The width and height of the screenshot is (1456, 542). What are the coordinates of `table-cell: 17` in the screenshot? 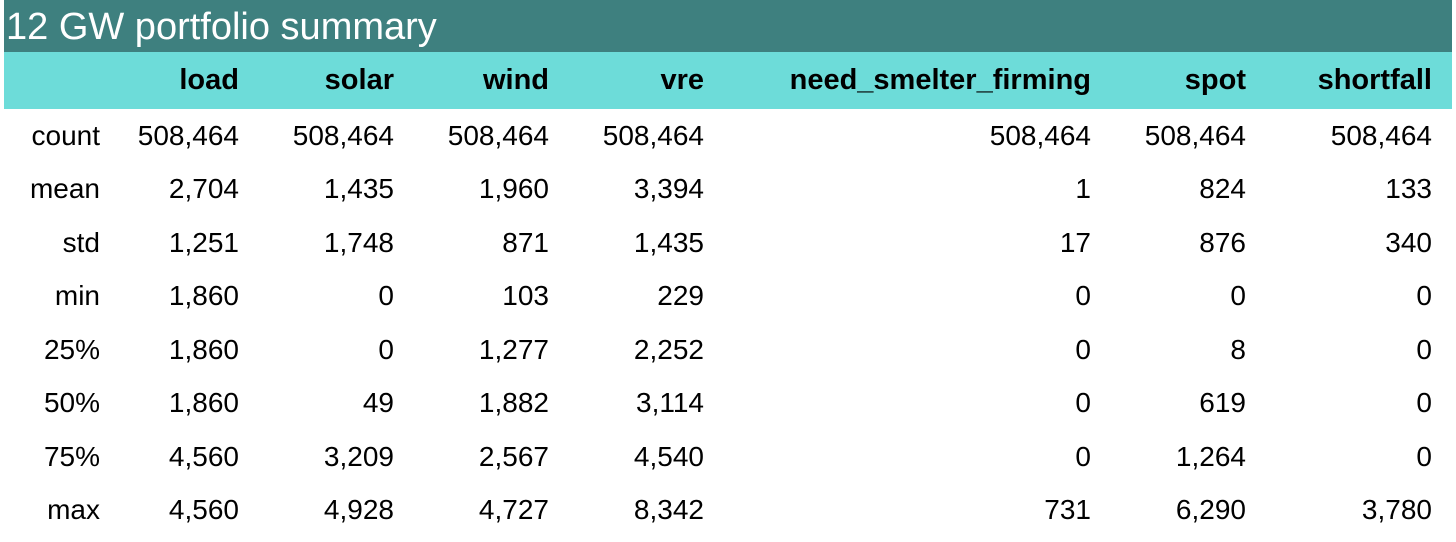 It's located at (1075, 242).